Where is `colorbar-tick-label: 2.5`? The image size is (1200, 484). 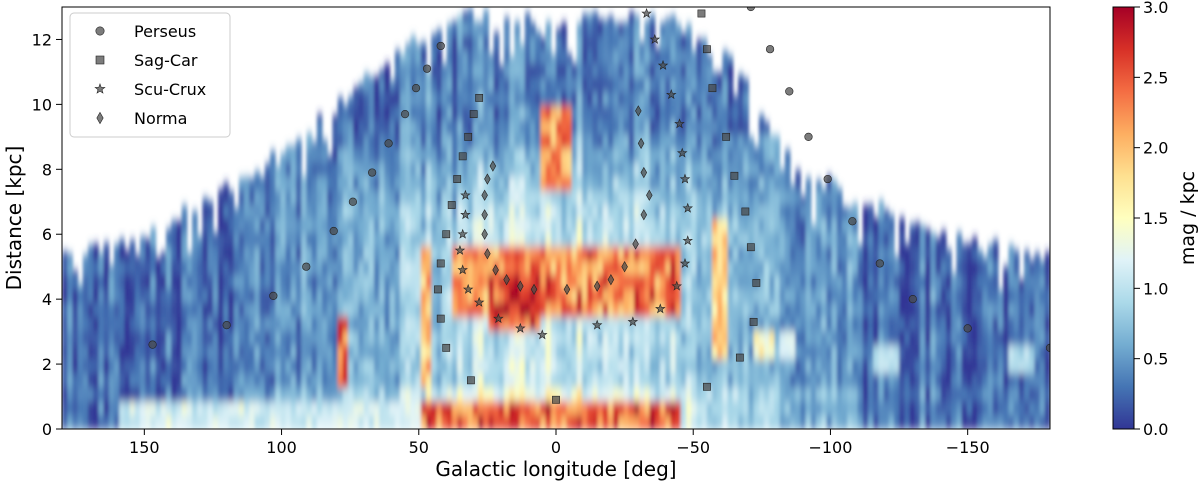
colorbar-tick-label: 2.5 is located at coordinates (1155, 77).